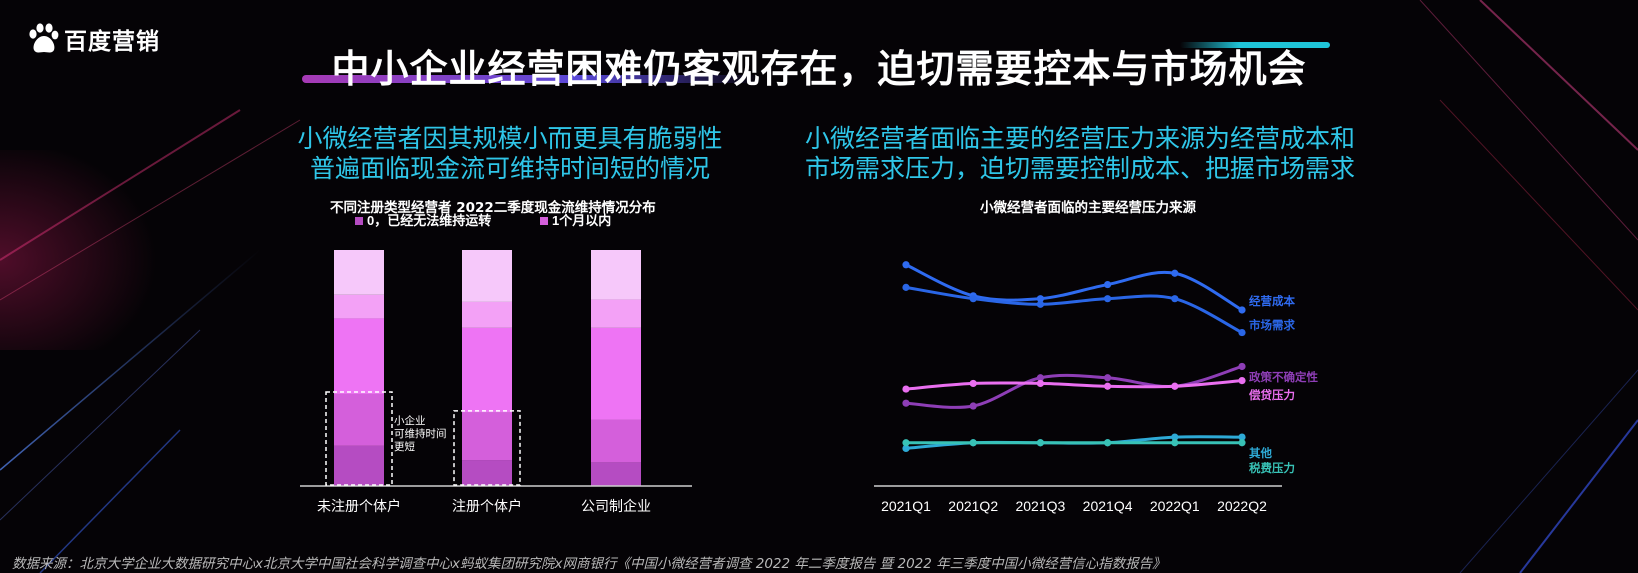 This screenshot has width=1638, height=573. I want to click on series-label: 市场需求, so click(1272, 325).